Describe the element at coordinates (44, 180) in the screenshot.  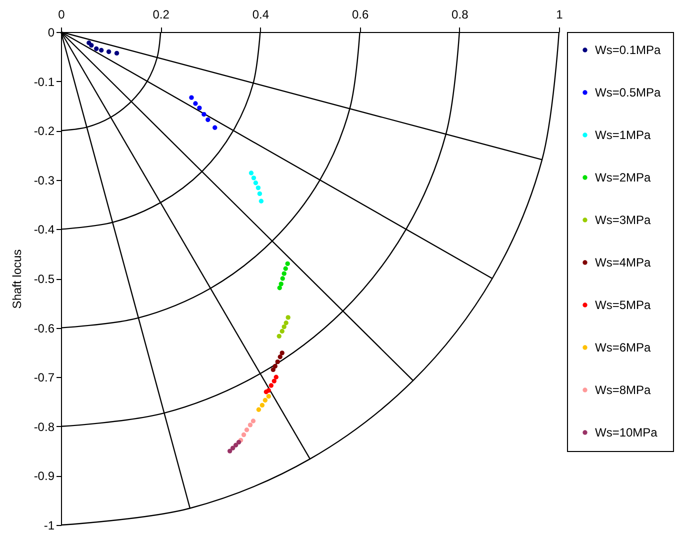
I see `y-tick-label: -0.3` at that location.